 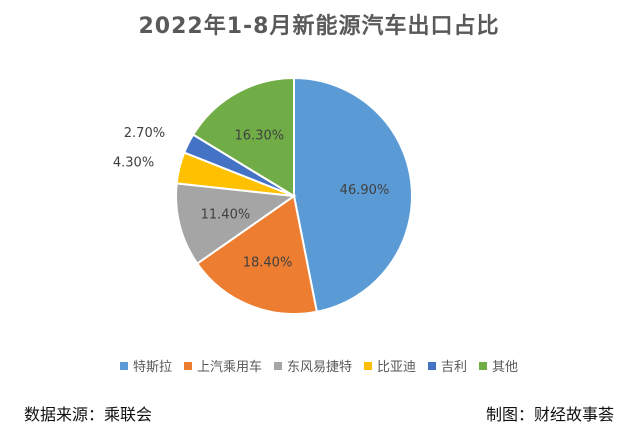 I want to click on legend-label: 吉利, so click(x=454, y=367).